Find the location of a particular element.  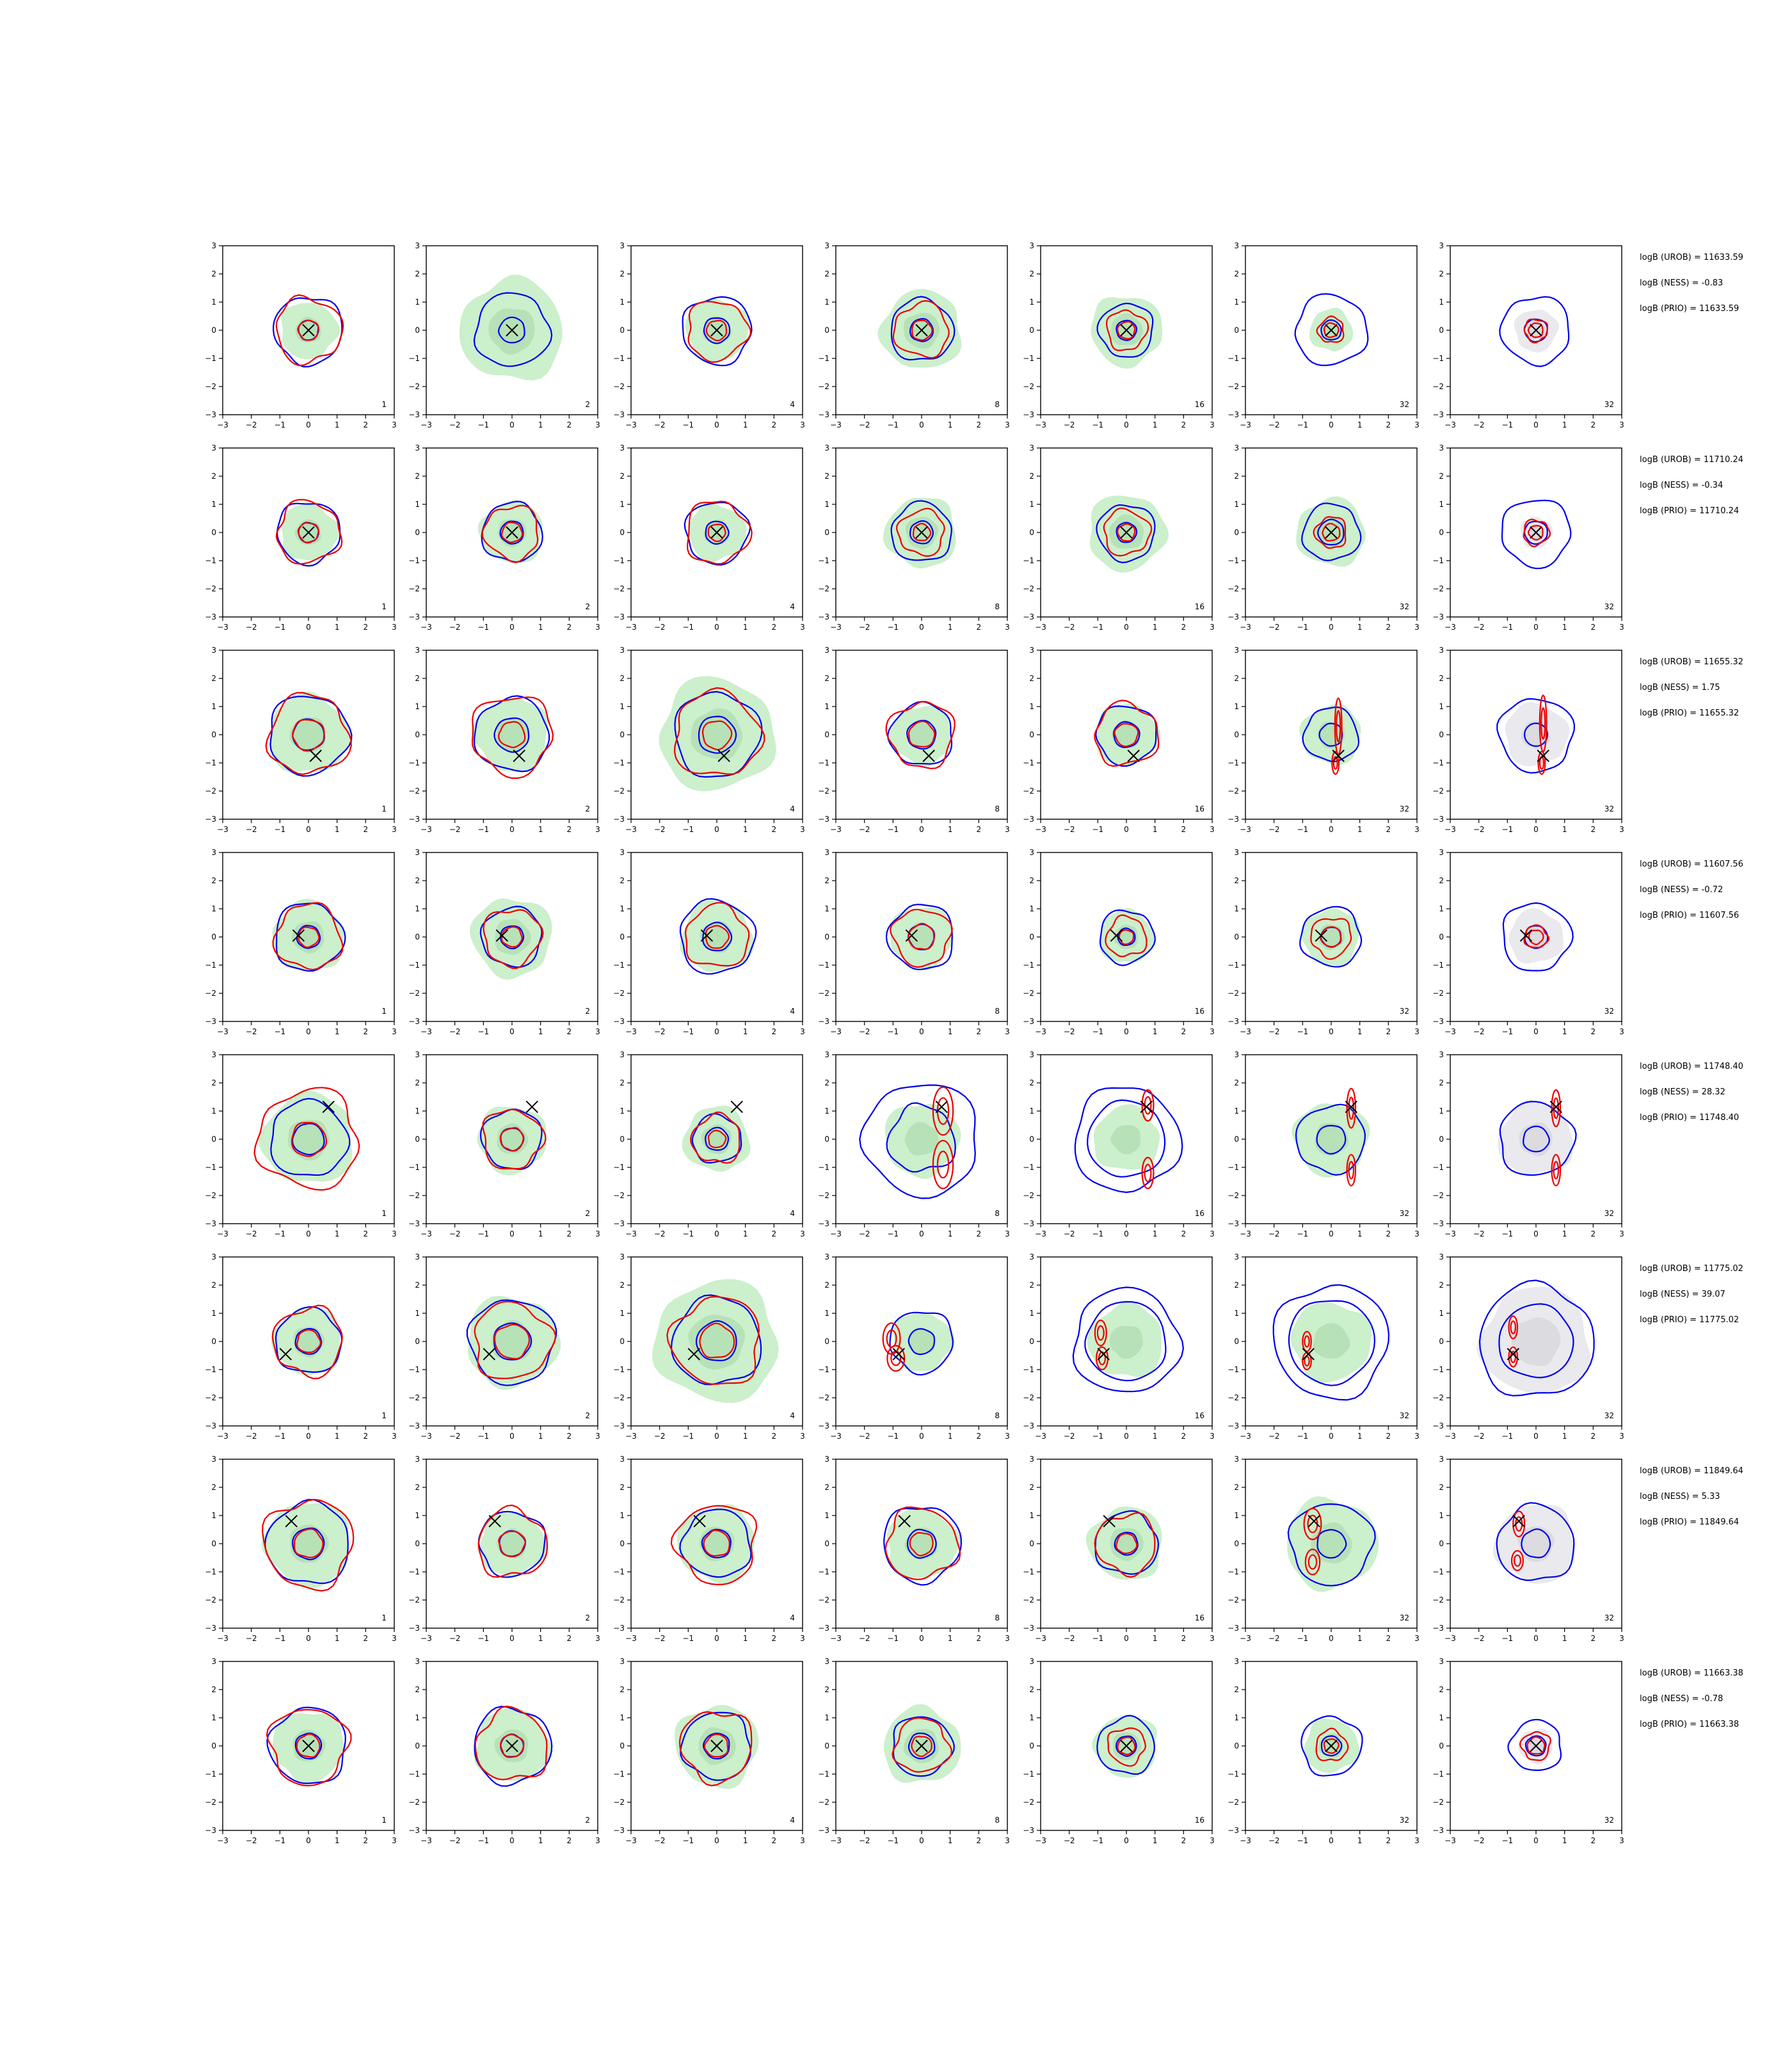

panel-tag: 16 is located at coordinates (1199, 1011).